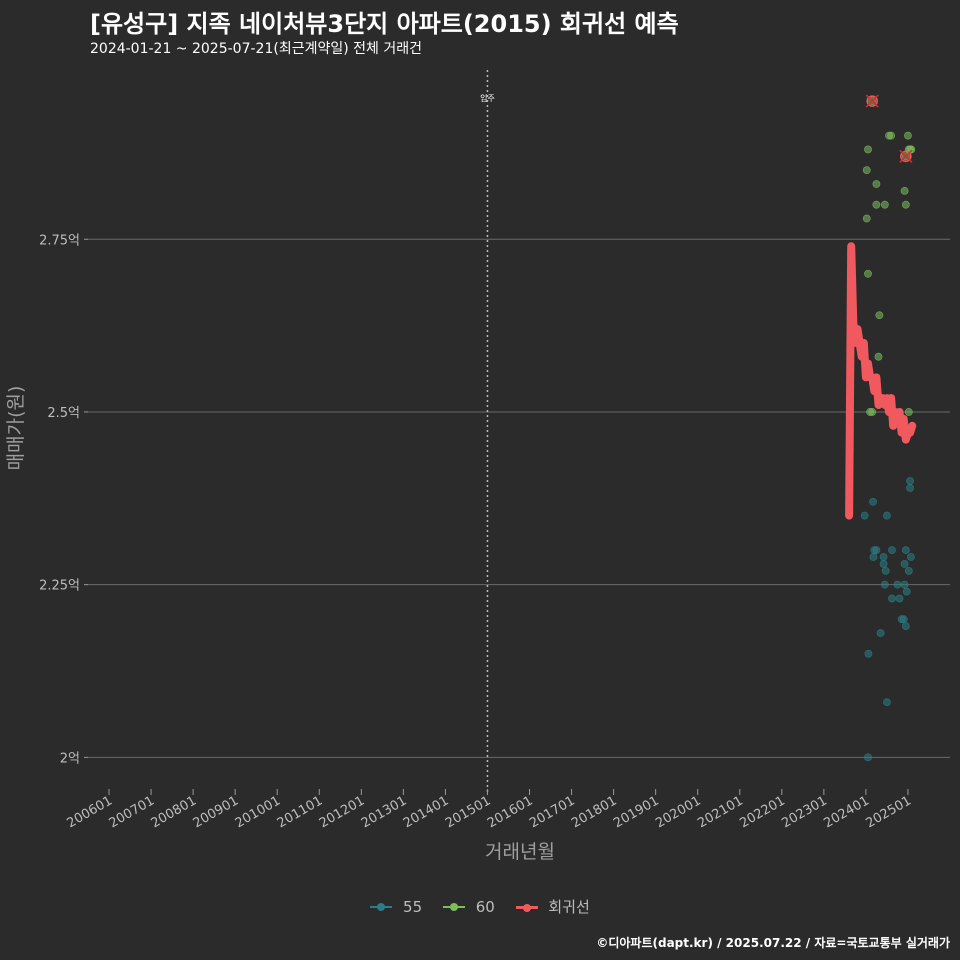  Describe the element at coordinates (258, 812) in the screenshot. I see `x-tick-label: 201001` at that location.